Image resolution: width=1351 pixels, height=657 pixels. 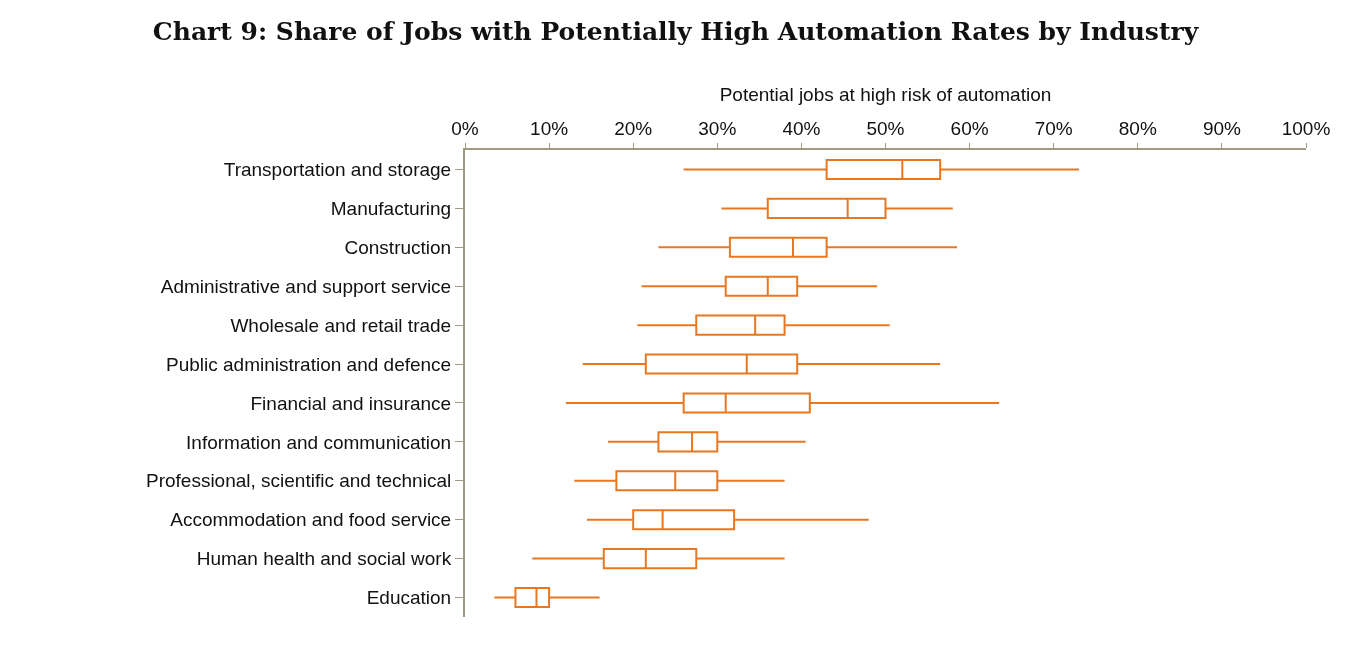 I want to click on x-tick-label: 50%, so click(x=885, y=129).